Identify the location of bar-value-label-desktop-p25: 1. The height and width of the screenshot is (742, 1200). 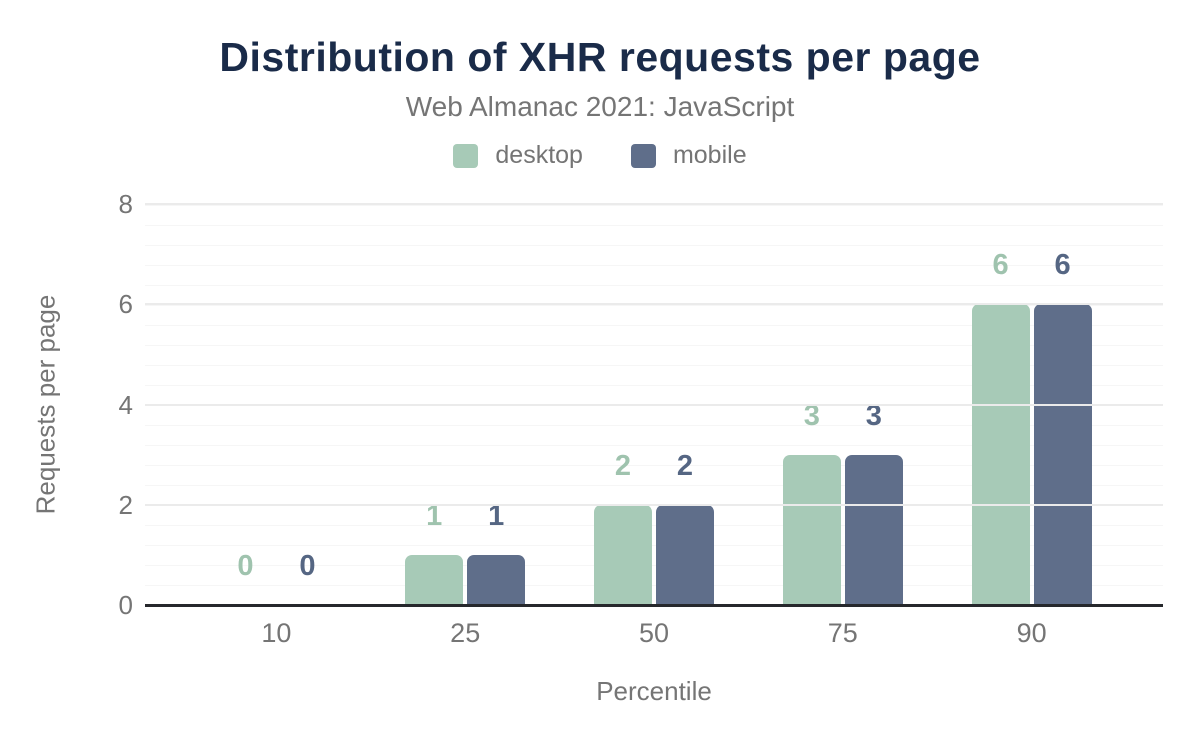
(434, 515).